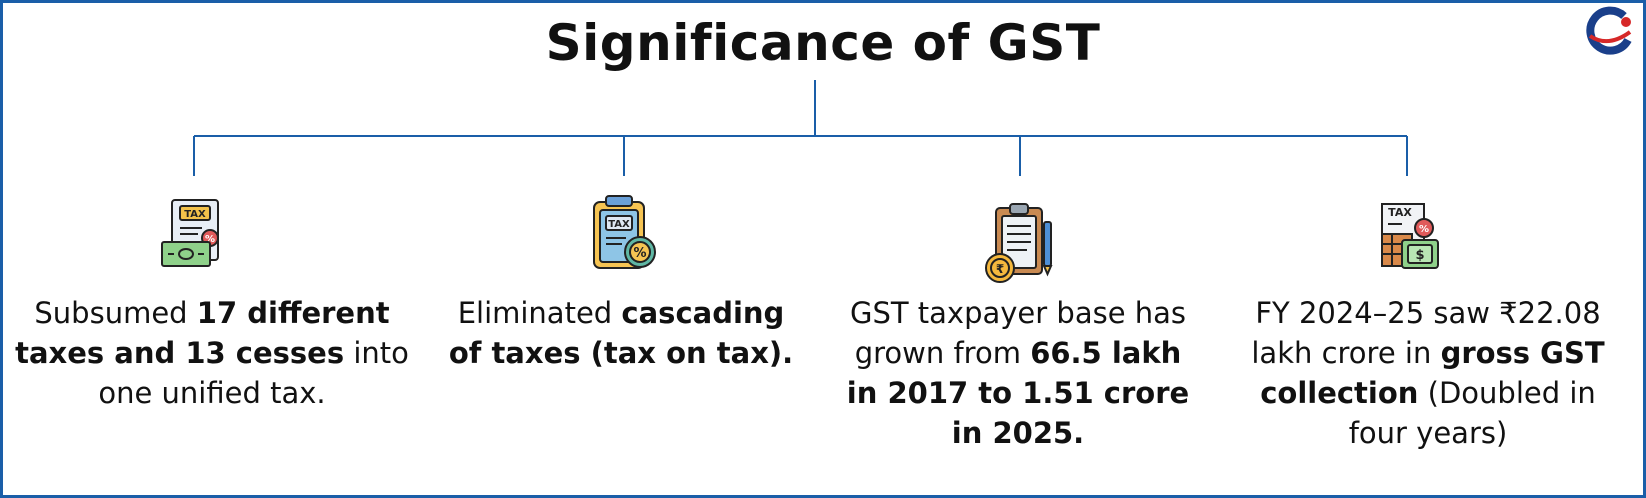 The image size is (1646, 498). I want to click on tax-clipboard-percent-icon: TAX %, so click(624, 232).